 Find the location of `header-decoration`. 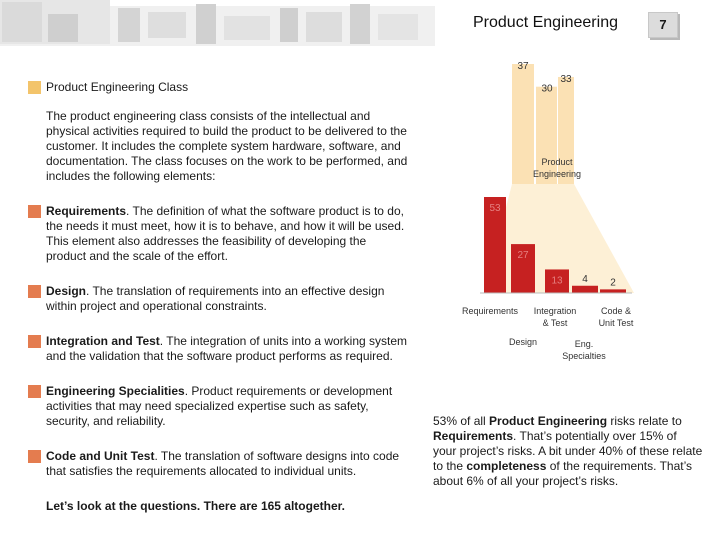

header-decoration is located at coordinates (217, 23).